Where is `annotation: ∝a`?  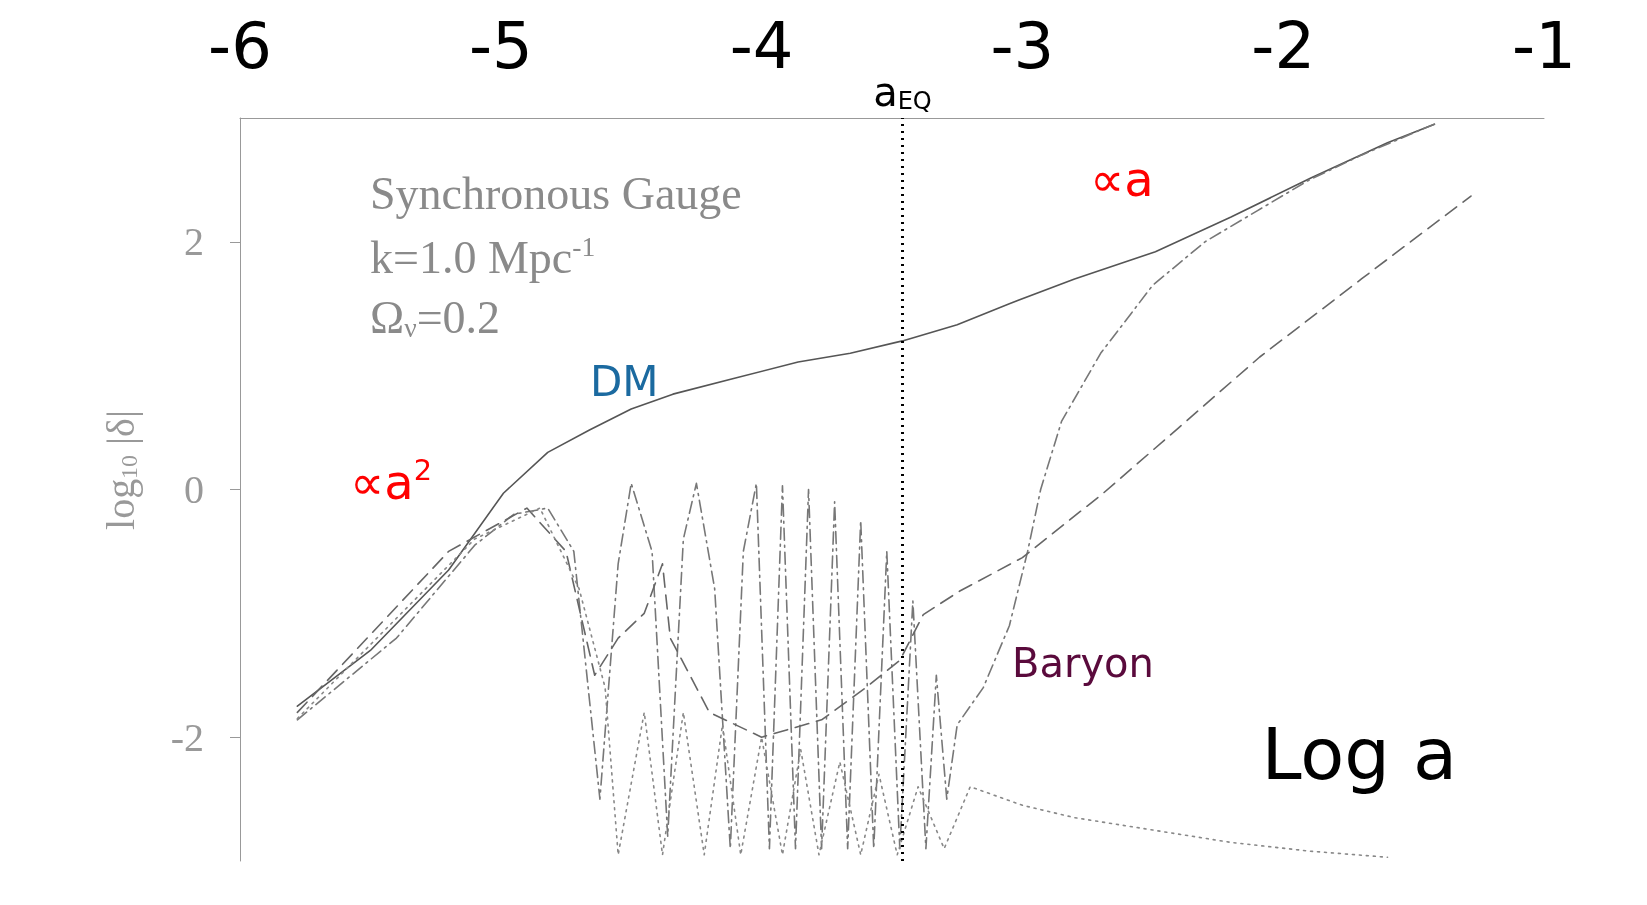 annotation: ∝a is located at coordinates (1122, 179).